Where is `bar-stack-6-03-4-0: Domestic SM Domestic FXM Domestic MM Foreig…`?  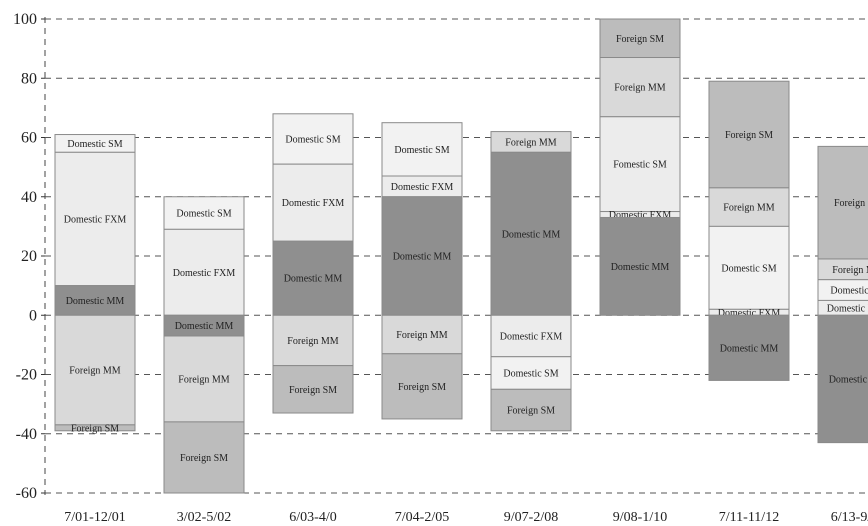
bar-stack-6-03-4-0: Domestic SM Domestic FXM Domestic MM Foreig… is located at coordinates (313, 263).